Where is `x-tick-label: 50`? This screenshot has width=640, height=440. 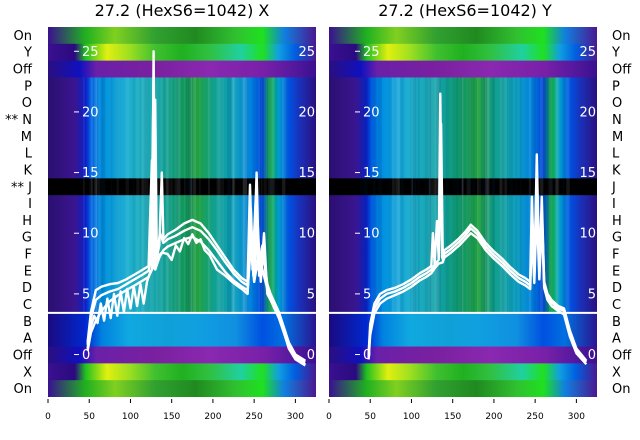
x-tick-label: 50 is located at coordinates (371, 417).